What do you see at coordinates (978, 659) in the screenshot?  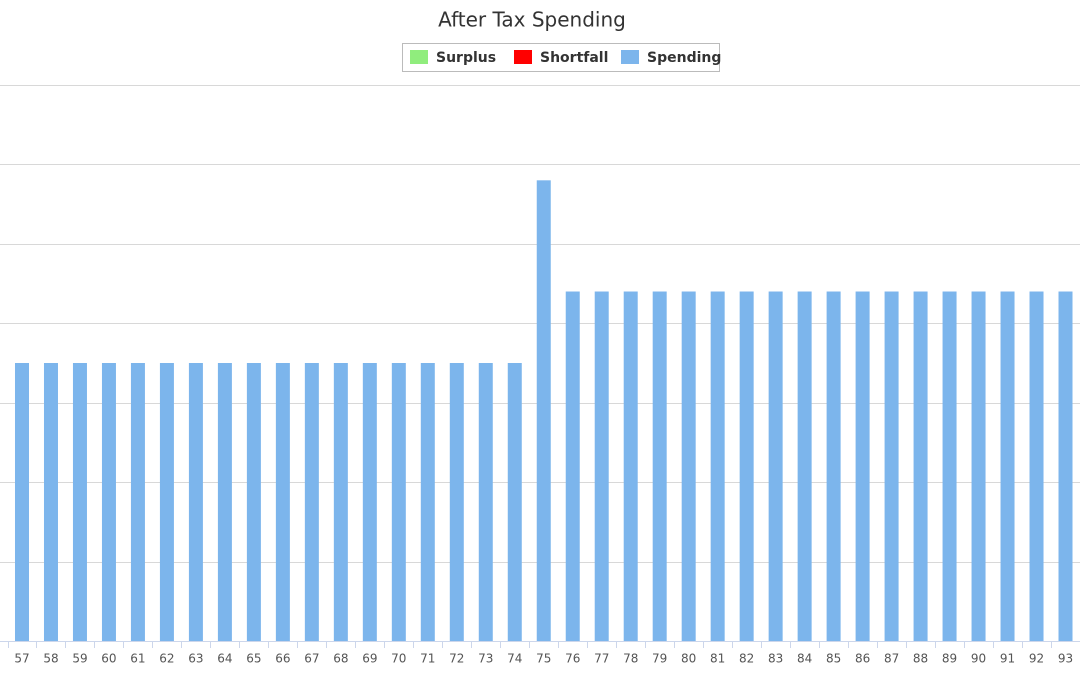 I see `x-tick-label: 90` at bounding box center [978, 659].